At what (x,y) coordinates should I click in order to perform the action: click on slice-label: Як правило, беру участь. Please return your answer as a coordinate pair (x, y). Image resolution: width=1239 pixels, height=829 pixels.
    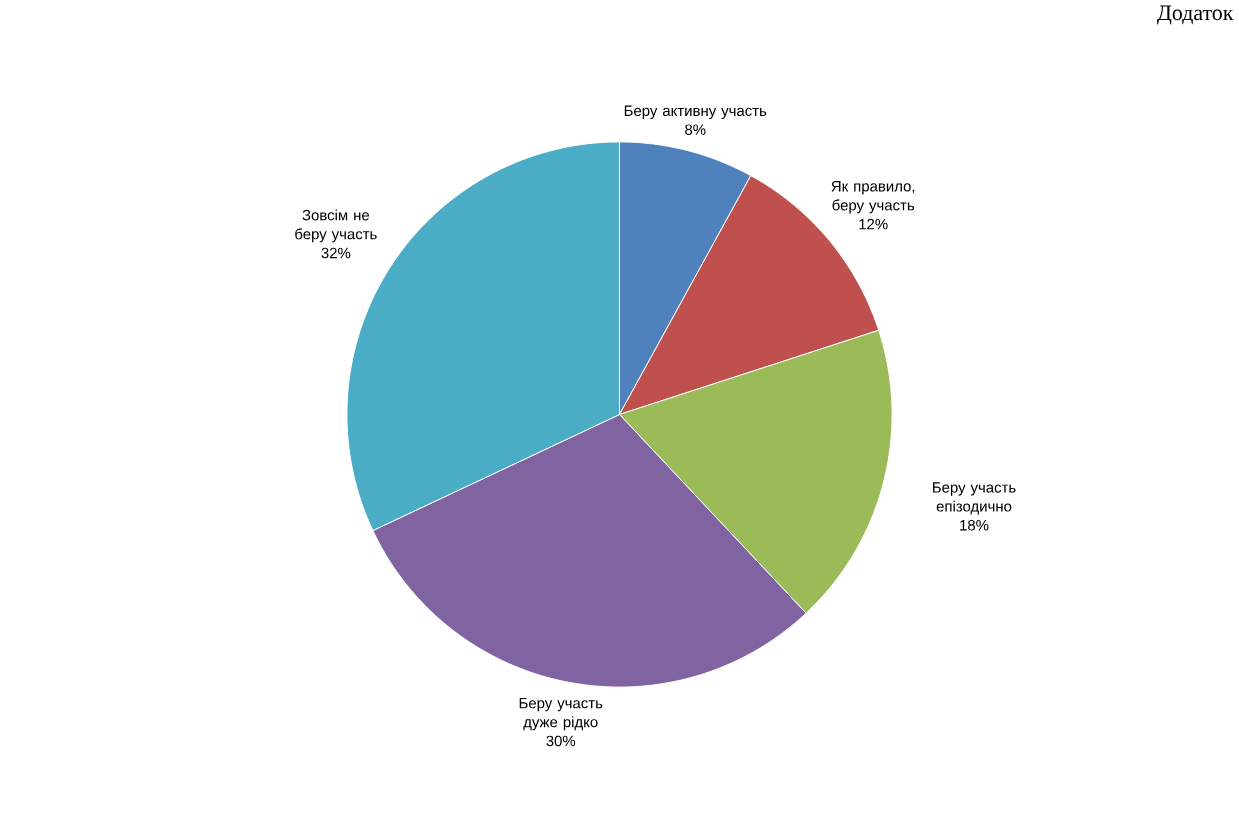
    Looking at the image, I should click on (873, 197).